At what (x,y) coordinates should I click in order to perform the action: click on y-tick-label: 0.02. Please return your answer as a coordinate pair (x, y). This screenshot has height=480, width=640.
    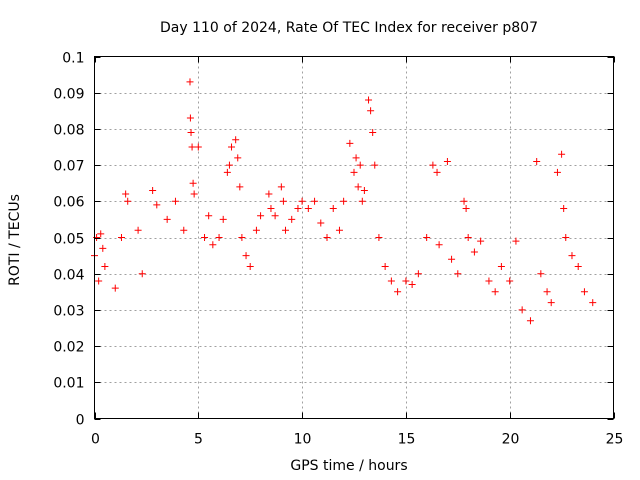
    Looking at the image, I should click on (68, 348).